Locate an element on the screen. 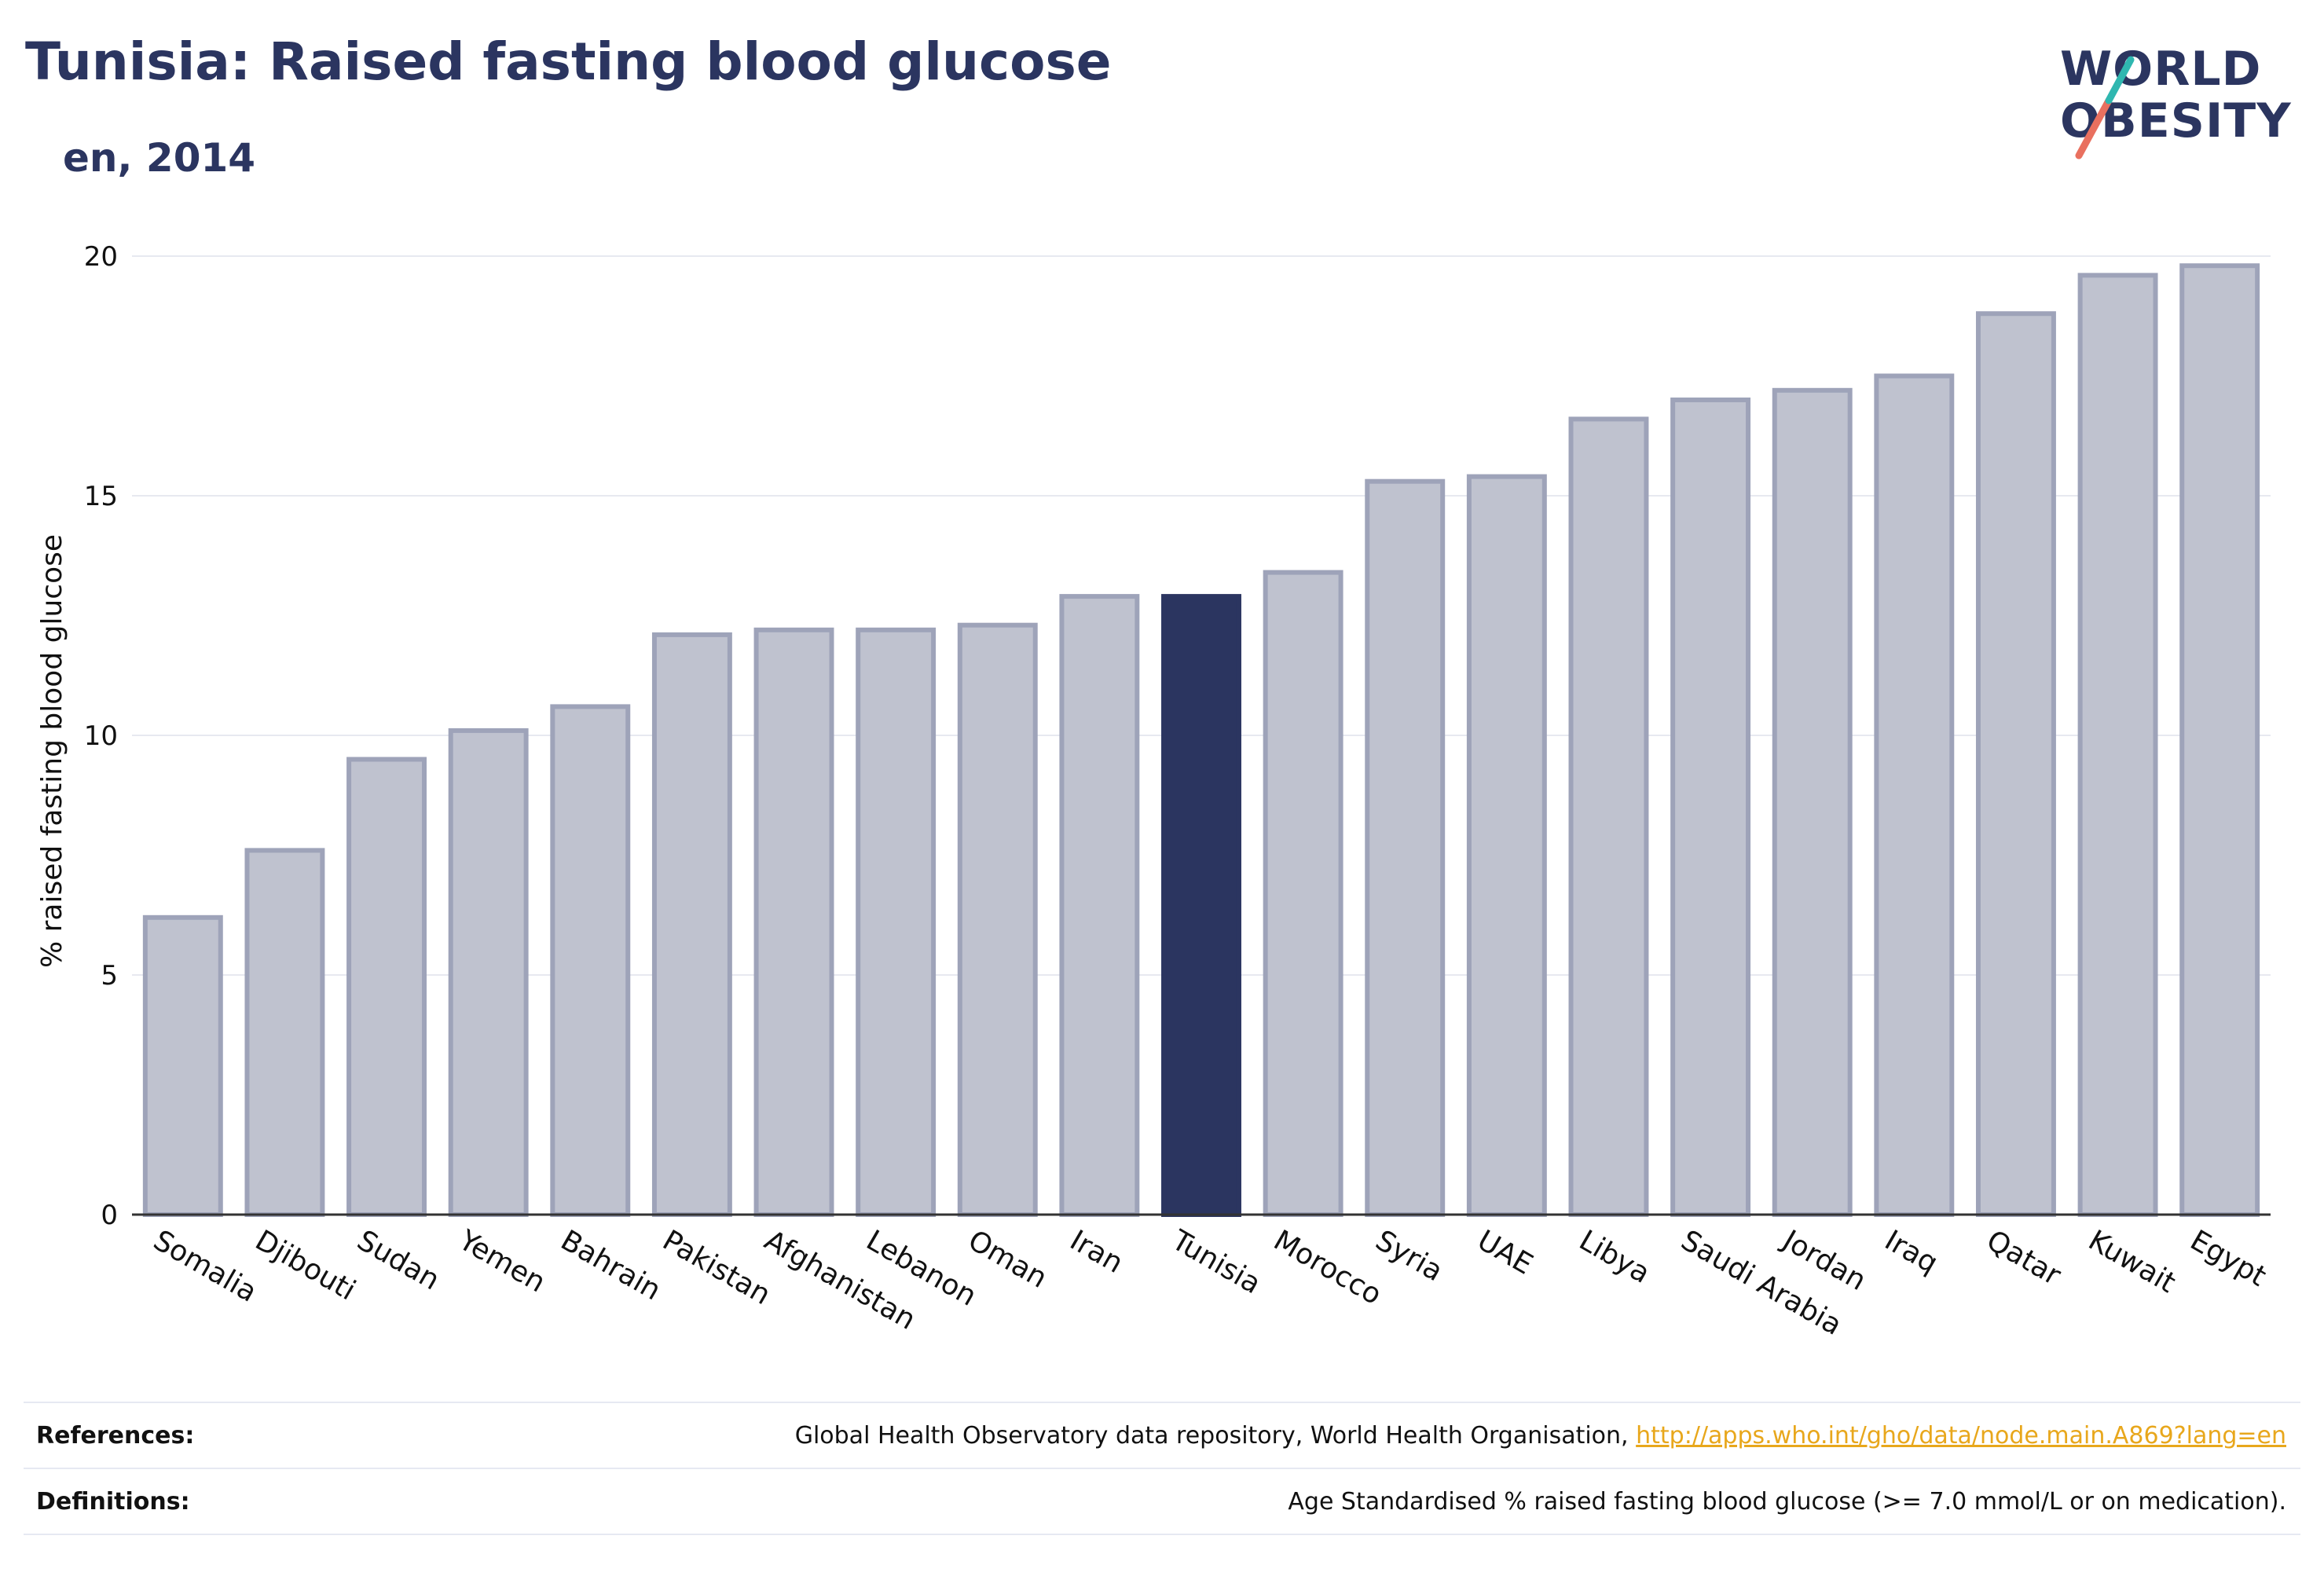 The width and height of the screenshot is (2324, 1576). x-tick-label: Syria is located at coordinates (1409, 1256).